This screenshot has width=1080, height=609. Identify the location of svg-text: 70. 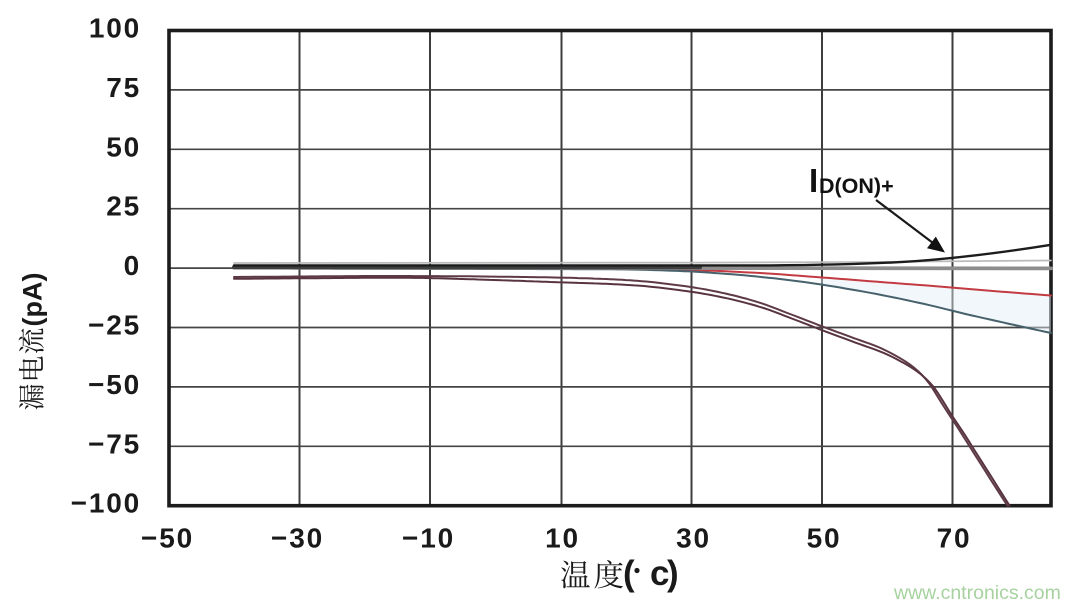
(954, 538).